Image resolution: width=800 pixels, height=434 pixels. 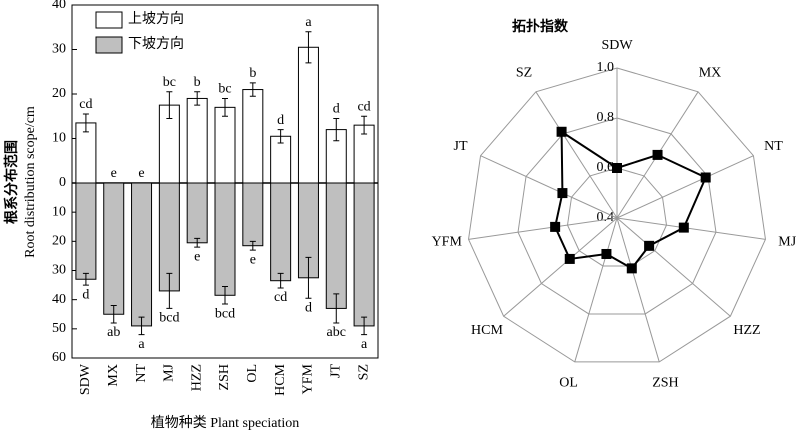 What do you see at coordinates (568, 382) in the screenshot?
I see `axis-label: OL` at bounding box center [568, 382].